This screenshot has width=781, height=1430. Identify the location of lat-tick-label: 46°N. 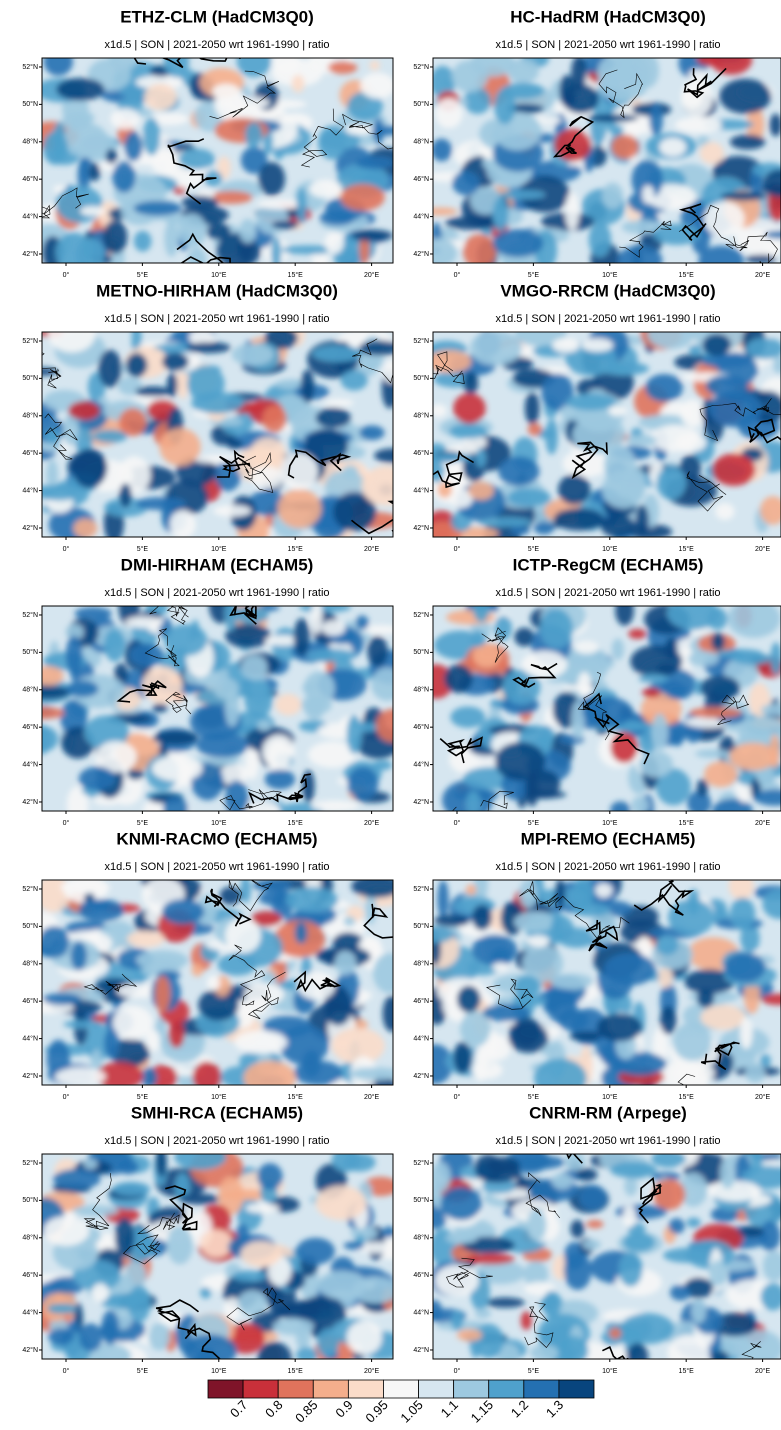
(421, 179).